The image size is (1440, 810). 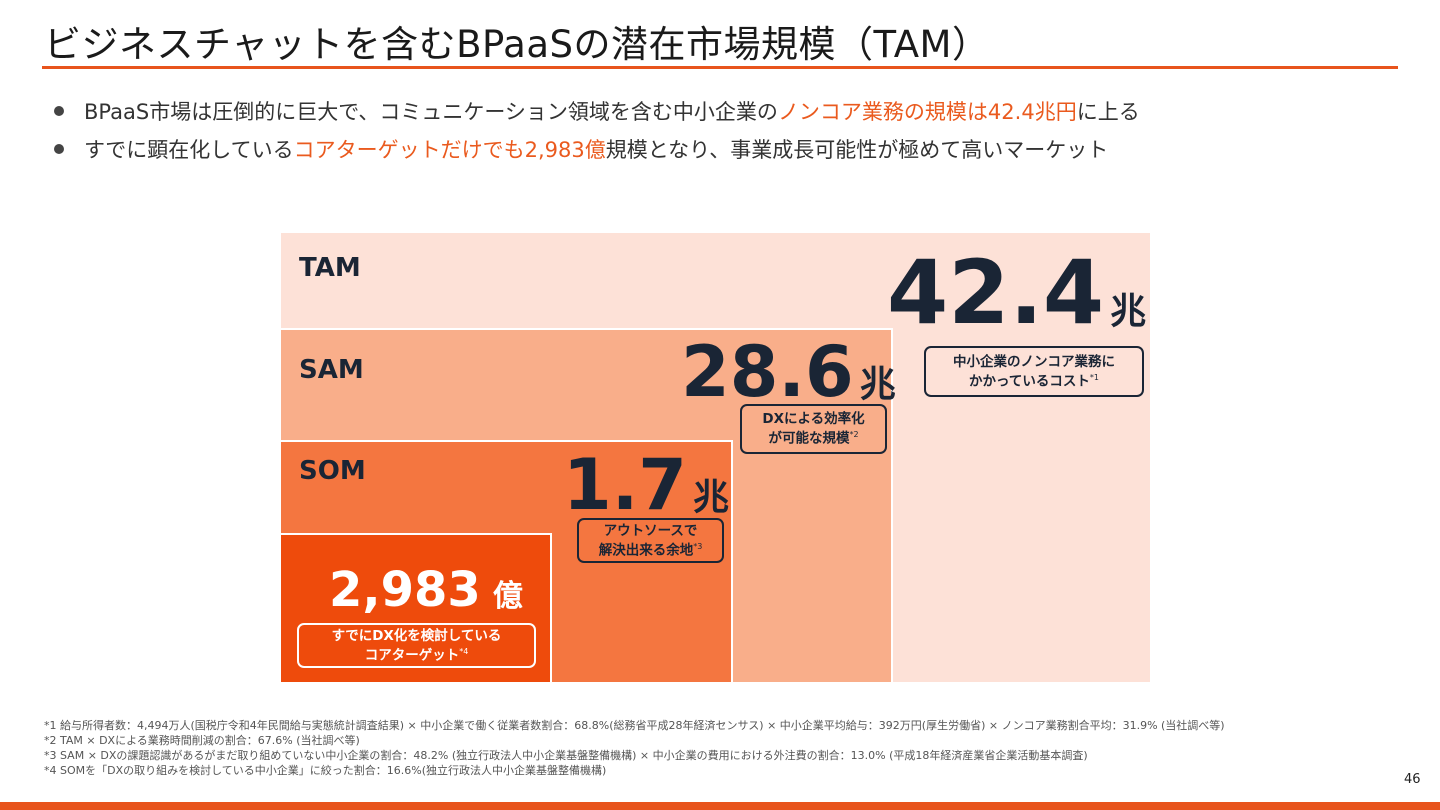 What do you see at coordinates (720, 67) in the screenshot?
I see `title-divider` at bounding box center [720, 67].